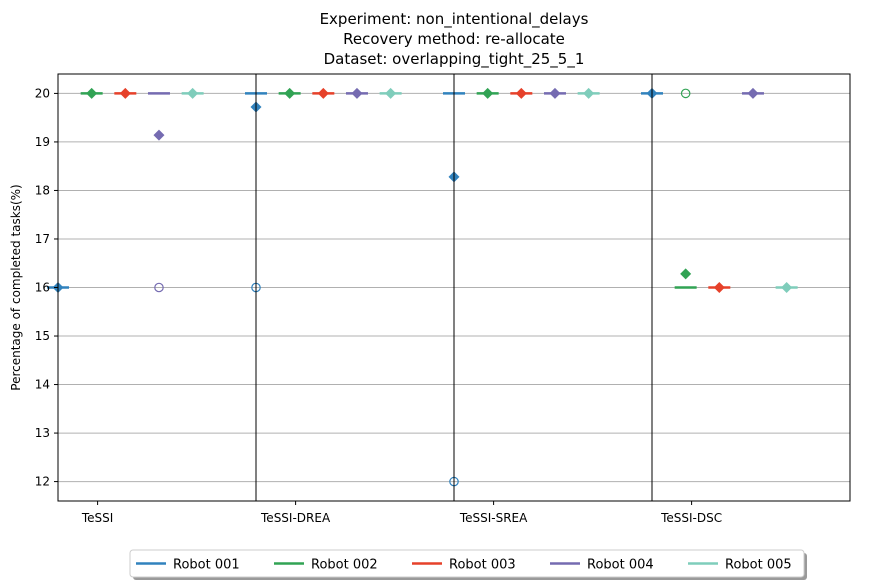 This screenshot has height=586, width=890. What do you see at coordinates (42, 239) in the screenshot?
I see `y-tick-label: 17` at bounding box center [42, 239].